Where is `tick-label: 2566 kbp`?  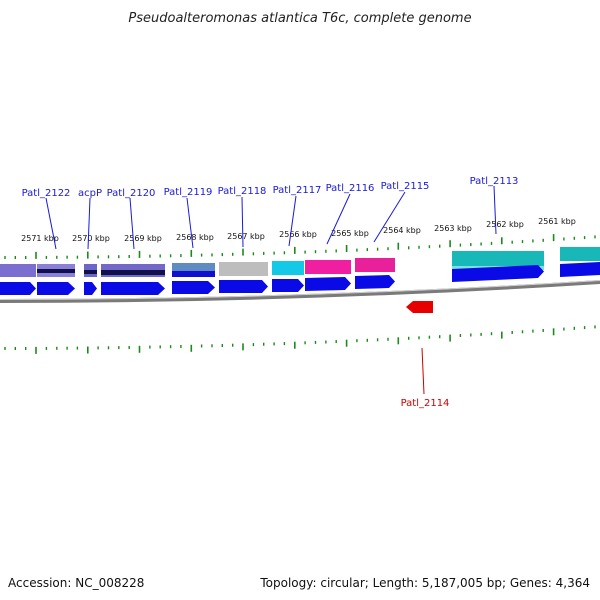
tick-label: 2566 kbp is located at coordinates (298, 234).